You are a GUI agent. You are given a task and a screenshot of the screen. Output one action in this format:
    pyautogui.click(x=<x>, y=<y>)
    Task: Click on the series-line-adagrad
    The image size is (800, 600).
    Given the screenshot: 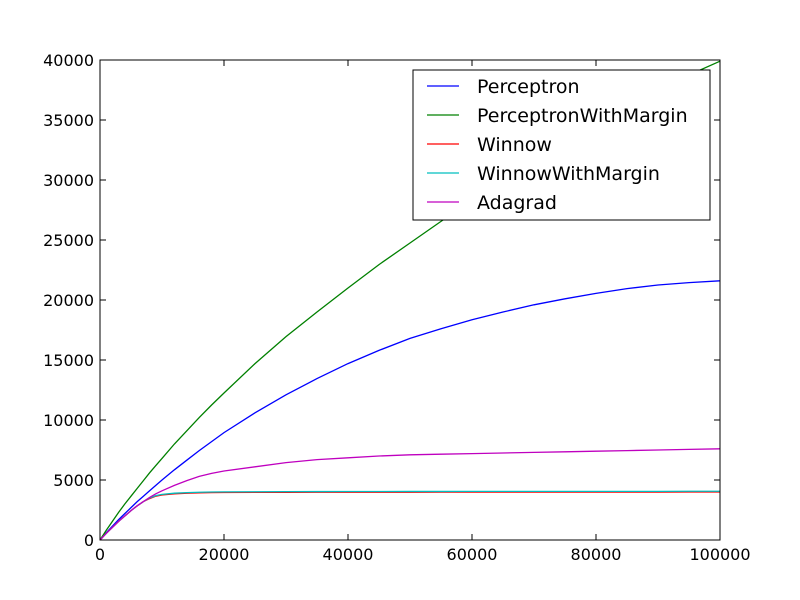 What is the action you would take?
    pyautogui.click(x=410, y=494)
    